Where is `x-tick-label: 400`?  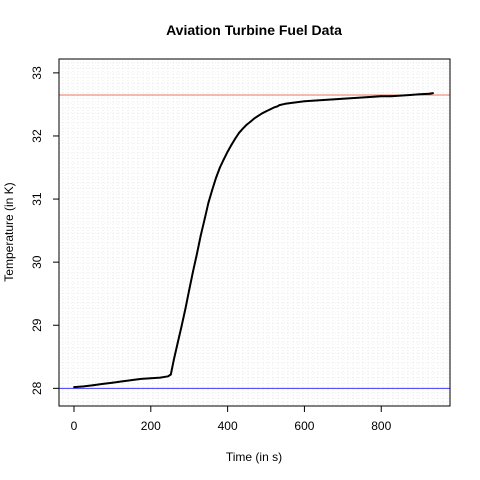 x-tick-label: 400 is located at coordinates (228, 426).